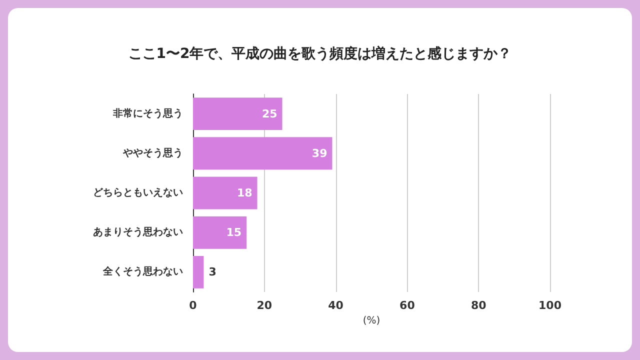 This screenshot has width=640, height=360. What do you see at coordinates (212, 272) in the screenshot?
I see `data-label: 3` at bounding box center [212, 272].